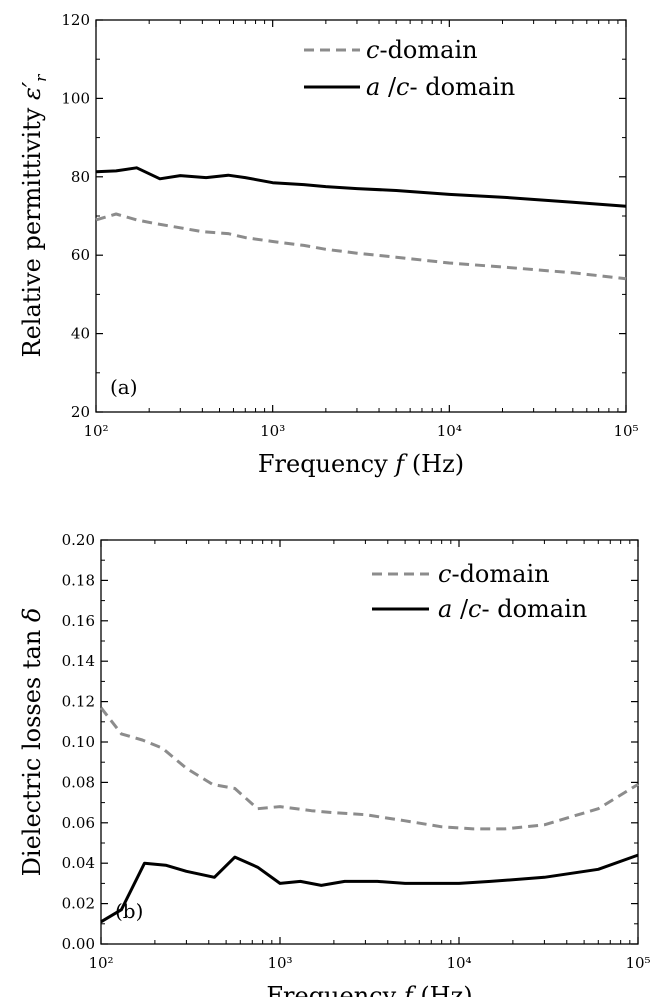 This screenshot has height=997, width=654. What do you see at coordinates (78, 540) in the screenshot?
I see `y-tick-label: 0.20` at bounding box center [78, 540].